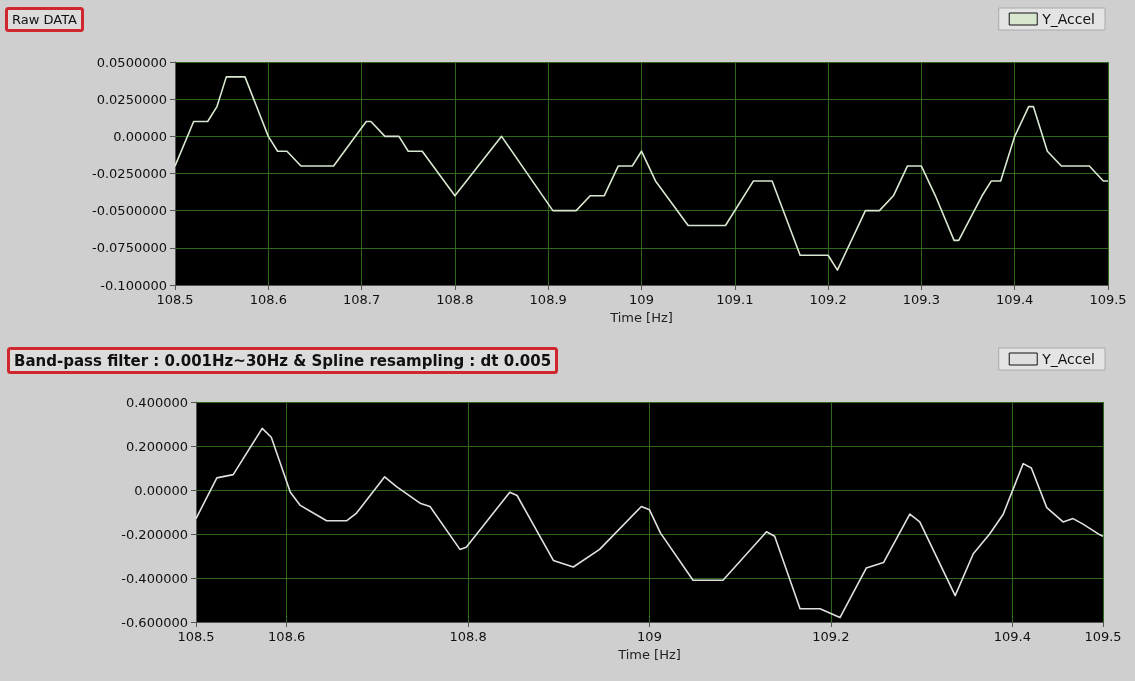  Describe the element at coordinates (735, 299) in the screenshot. I see `x-tick-label: 109.1` at that location.